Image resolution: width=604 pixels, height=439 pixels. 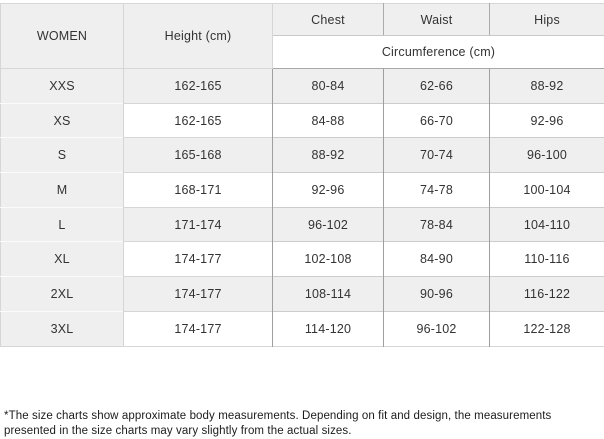 I want to click on header-women: WOMEN, so click(x=62, y=36).